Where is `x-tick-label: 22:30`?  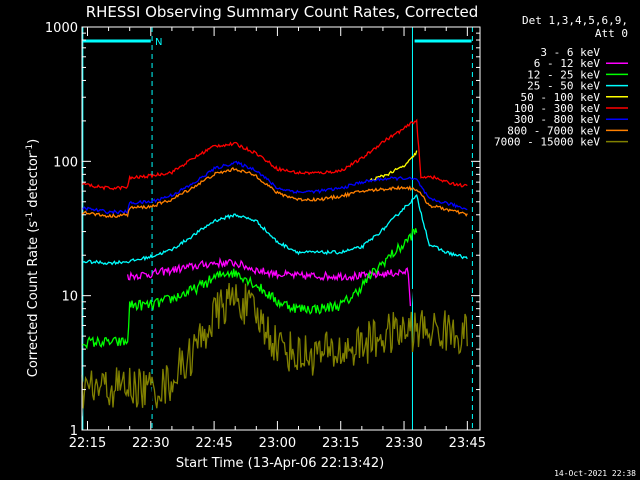
x-tick-label: 22:30 is located at coordinates (150, 443).